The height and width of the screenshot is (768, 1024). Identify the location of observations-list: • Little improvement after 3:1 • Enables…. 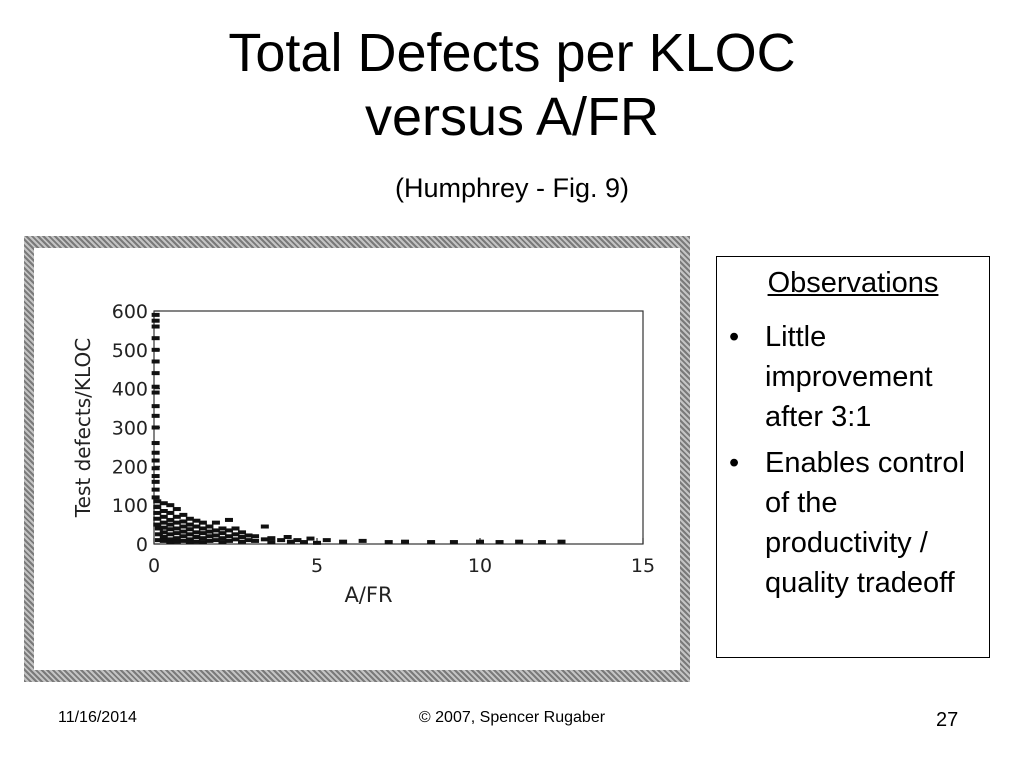
(846, 463).